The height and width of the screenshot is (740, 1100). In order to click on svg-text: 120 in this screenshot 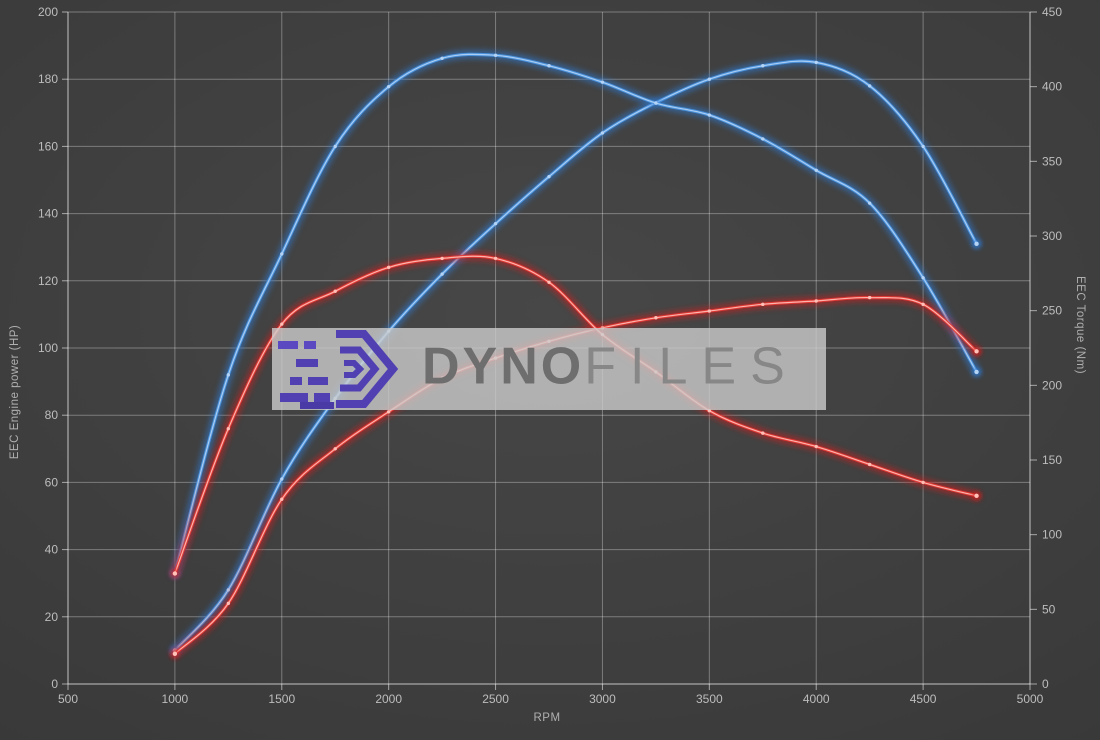, I will do `click(48, 281)`.